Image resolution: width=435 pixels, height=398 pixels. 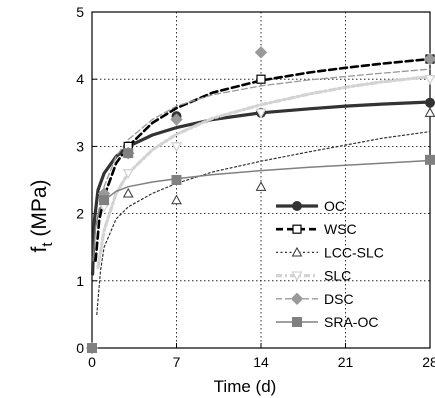 What do you see at coordinates (297, 251) in the screenshot?
I see `legend-marker-lcc-slc` at bounding box center [297, 251].